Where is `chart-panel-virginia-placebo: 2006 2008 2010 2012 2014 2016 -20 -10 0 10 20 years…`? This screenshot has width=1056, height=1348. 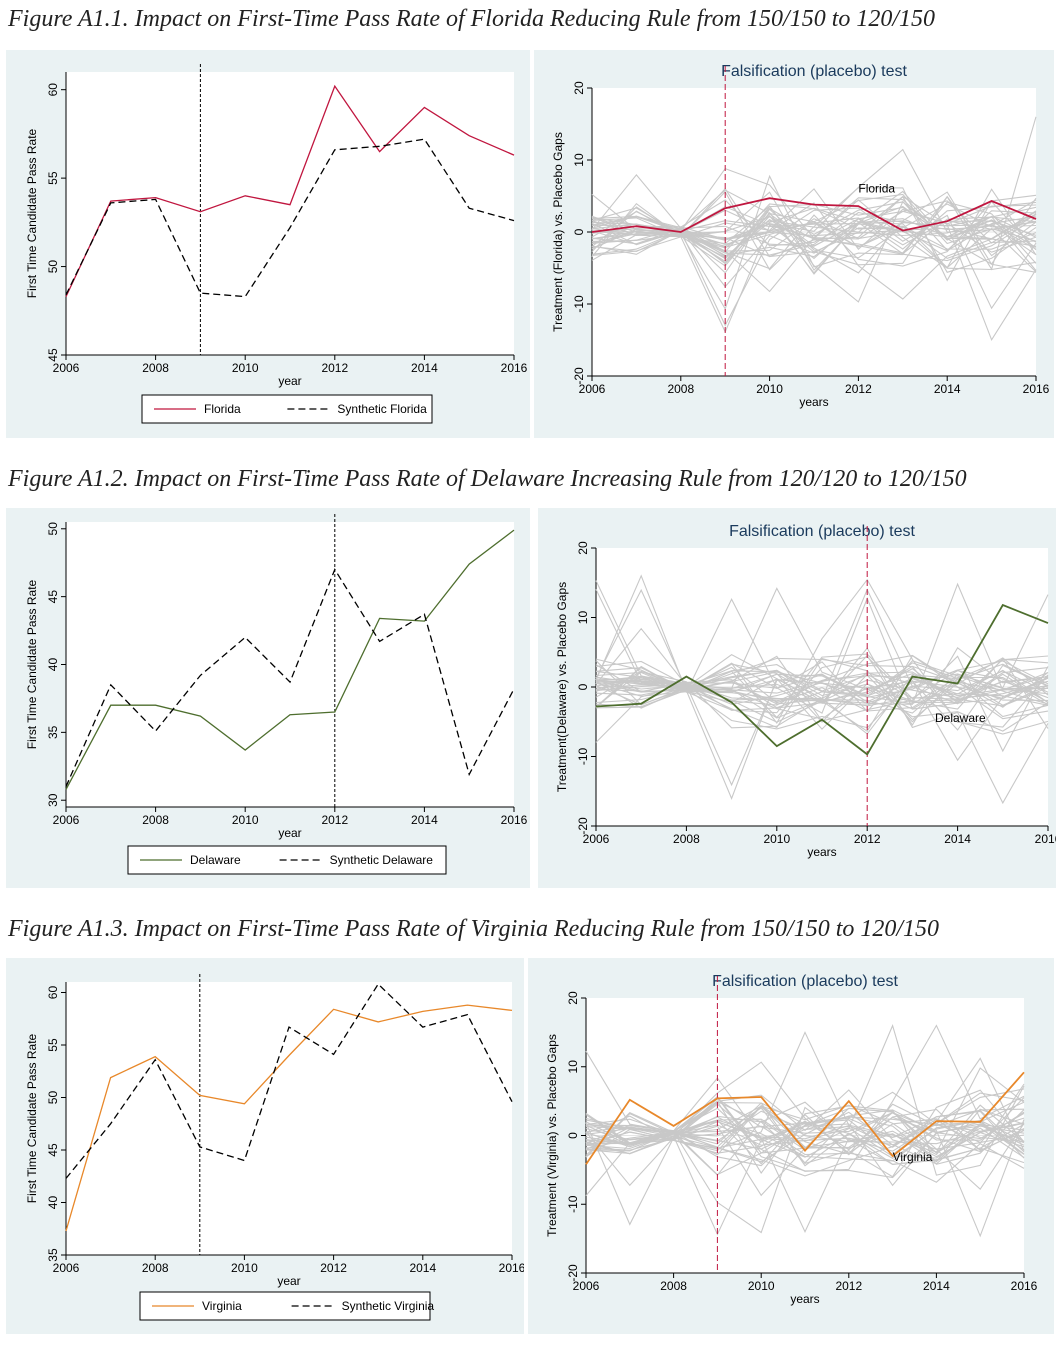 chart-panel-virginia-placebo: 2006 2008 2010 2012 2014 2016 -20 -10 0 10 20 years… is located at coordinates (791, 1146).